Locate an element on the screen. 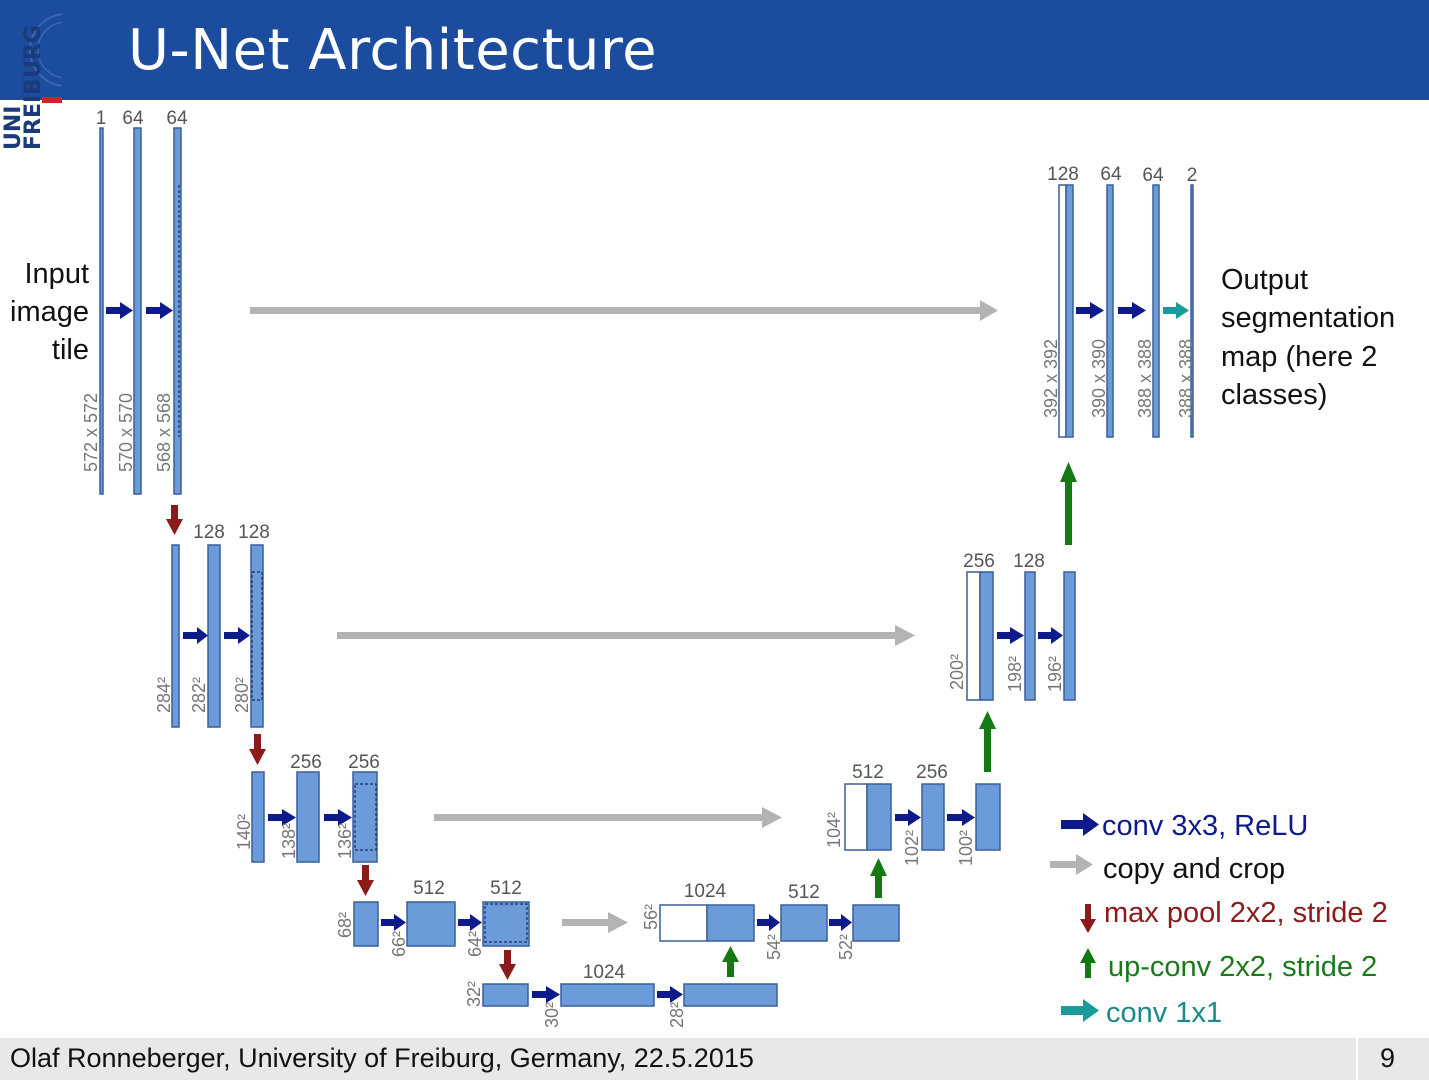 The height and width of the screenshot is (1080, 1429). size-l4-0: 68² is located at coordinates (345, 925).